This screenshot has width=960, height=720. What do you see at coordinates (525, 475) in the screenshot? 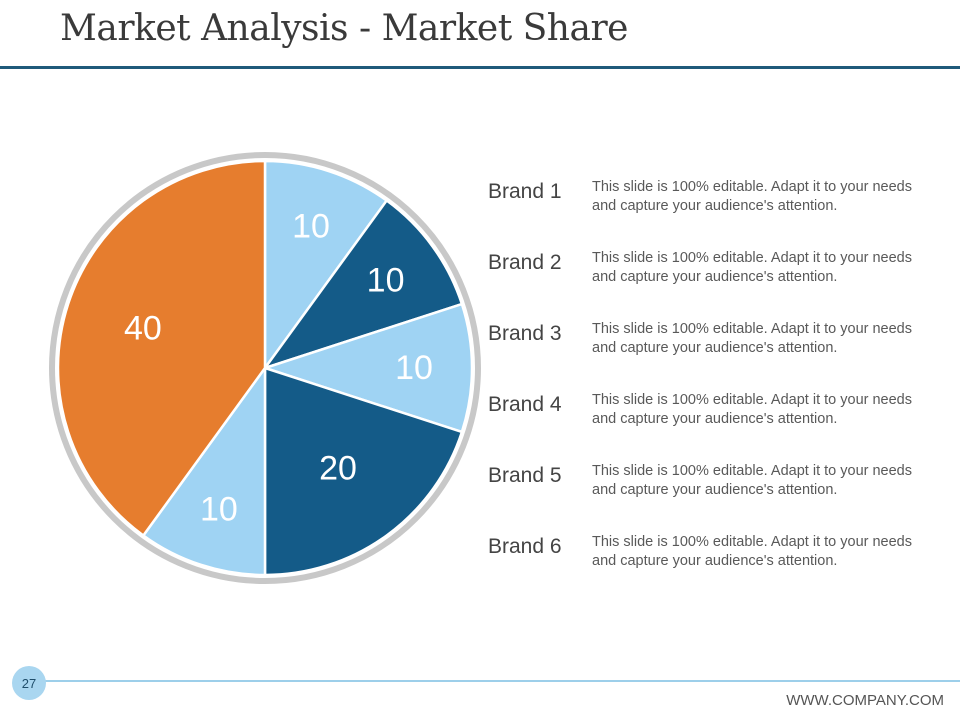
I see `brand-label: Brand 5` at bounding box center [525, 475].